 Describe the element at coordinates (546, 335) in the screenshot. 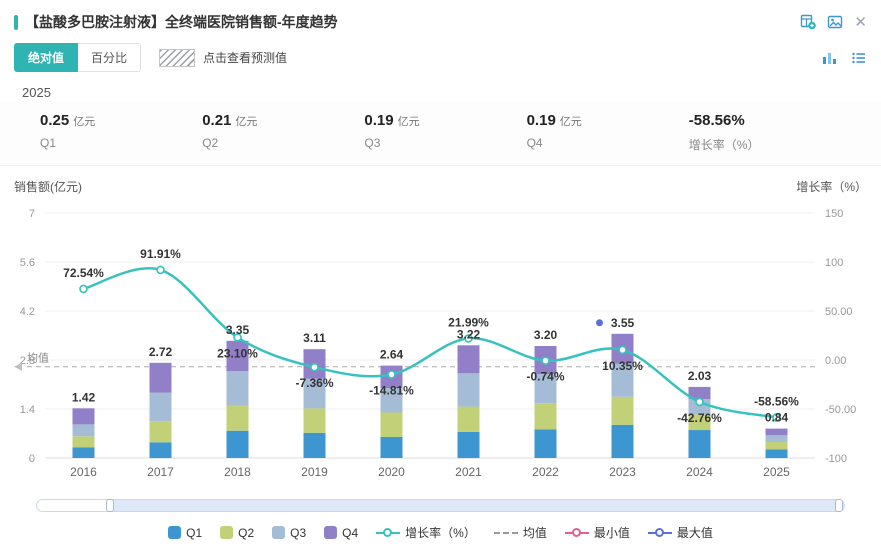

I see `svg-text: 3.20` at that location.